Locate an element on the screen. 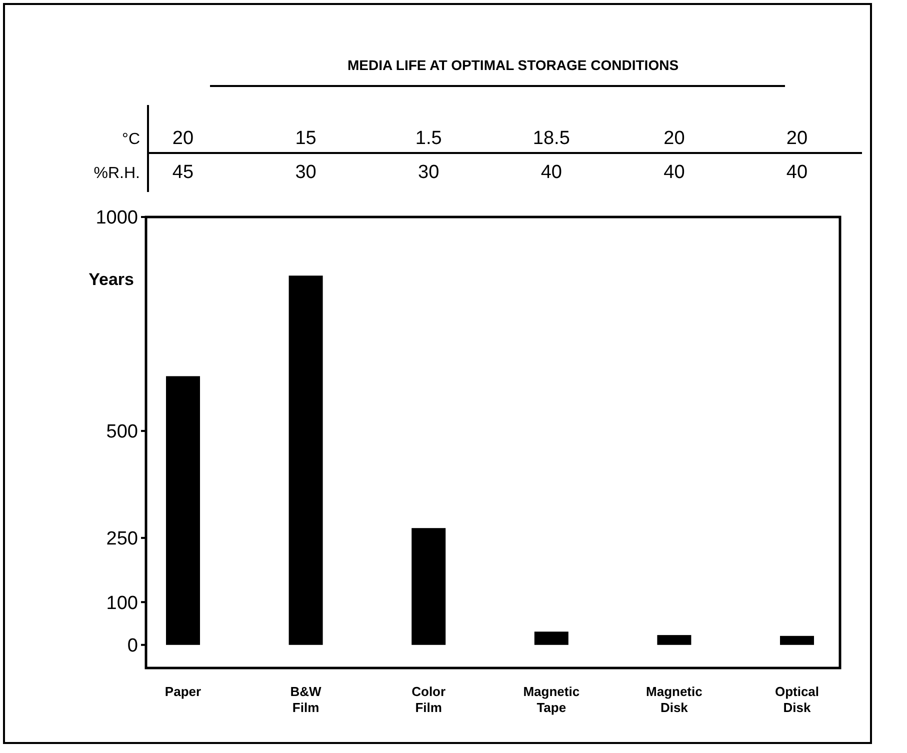  text: 18.5 is located at coordinates (551, 138).